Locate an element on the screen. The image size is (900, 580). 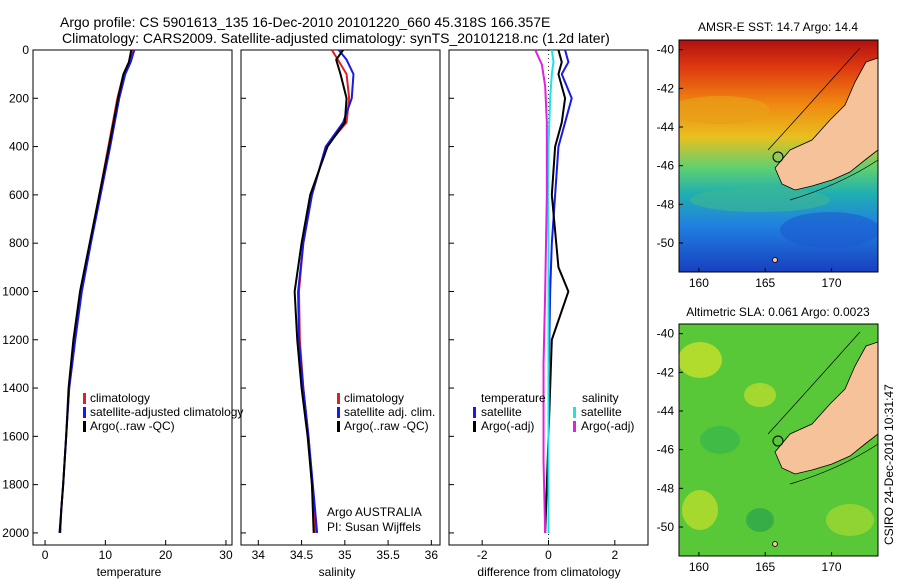
sst-front is located at coordinates (760, 200).